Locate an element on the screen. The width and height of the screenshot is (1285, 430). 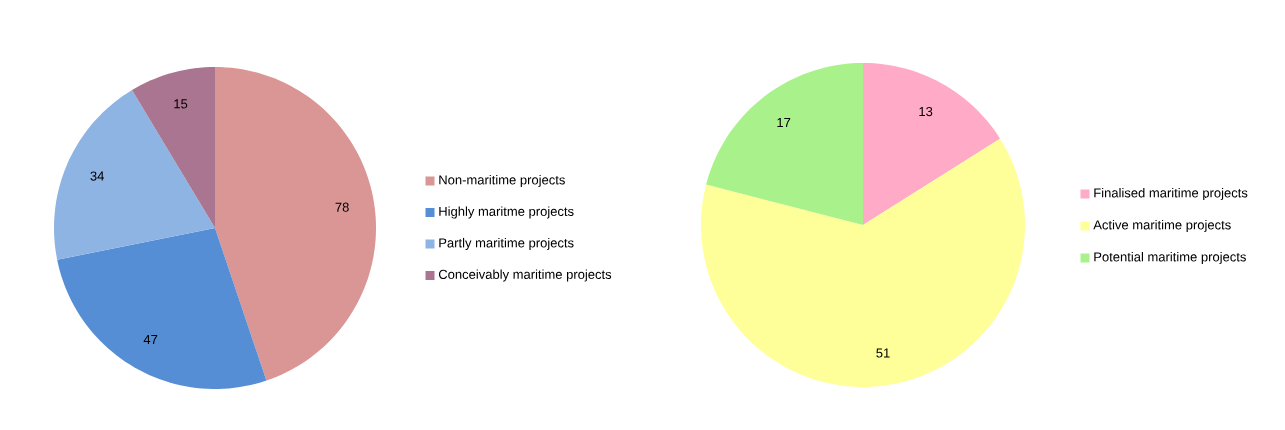
data-label: 47 is located at coordinates (150, 340).